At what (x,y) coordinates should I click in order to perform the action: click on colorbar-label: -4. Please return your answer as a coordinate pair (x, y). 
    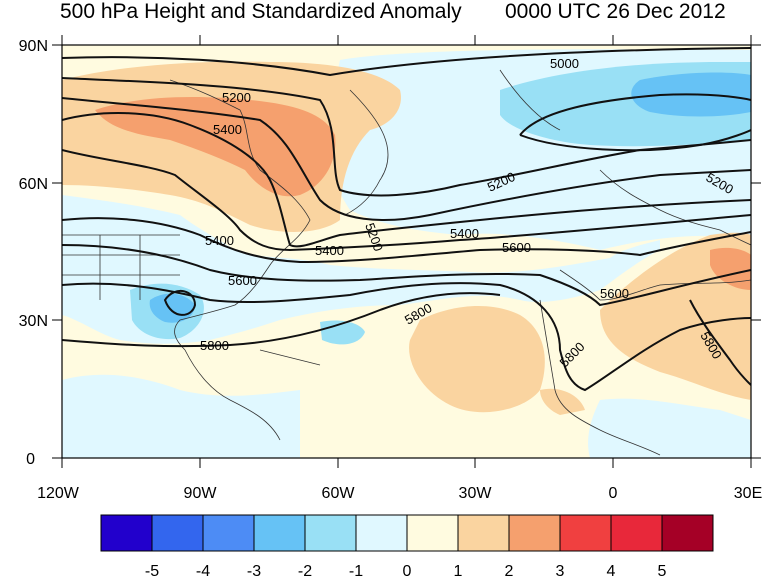
    Looking at the image, I should click on (203, 570).